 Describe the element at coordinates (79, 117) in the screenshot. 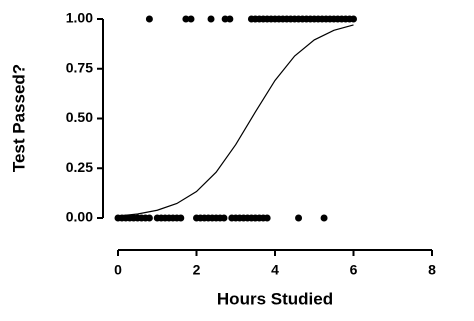

I see `y-tick-label: 0.50` at that location.